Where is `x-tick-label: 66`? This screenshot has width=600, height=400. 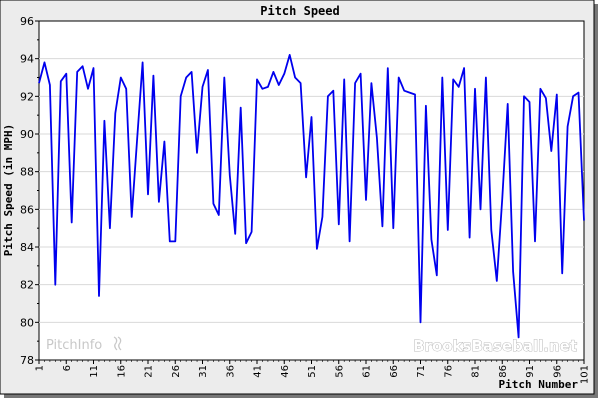
x-tick-label: 66 is located at coordinates (394, 371).